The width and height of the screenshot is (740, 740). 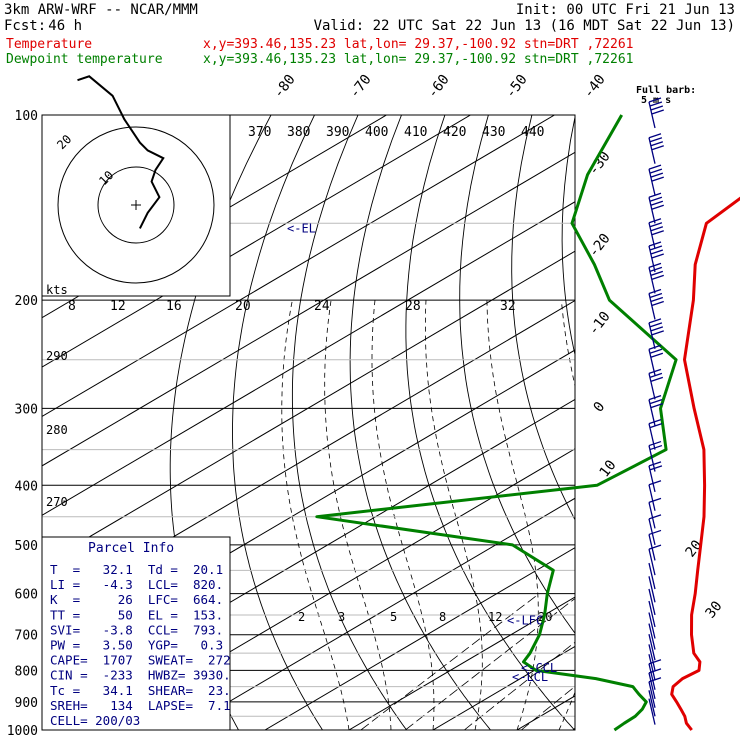 What do you see at coordinates (136, 584) in the screenshot?
I see `parcel-info-row: LI = -4.3 LCL= 820.` at bounding box center [136, 584].